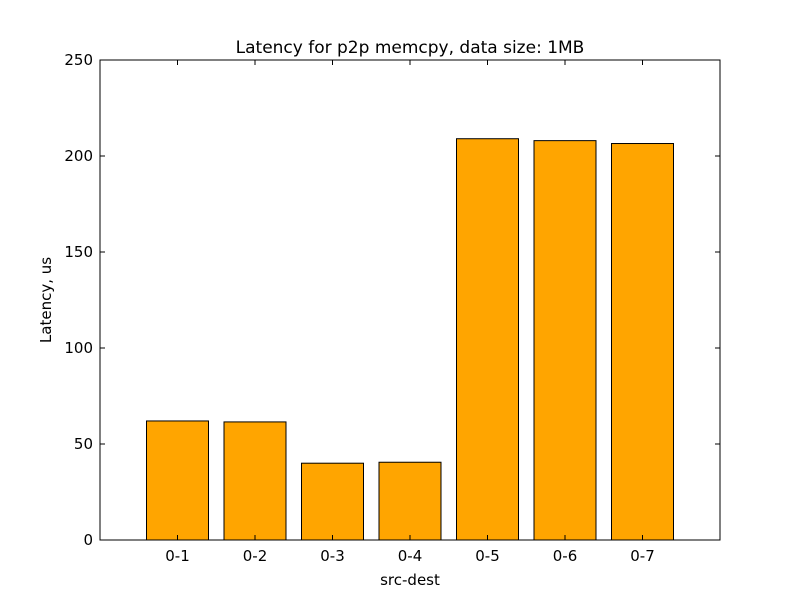 The height and width of the screenshot is (600, 800). Describe the element at coordinates (83, 444) in the screenshot. I see `y-tick-label: 50` at that location.